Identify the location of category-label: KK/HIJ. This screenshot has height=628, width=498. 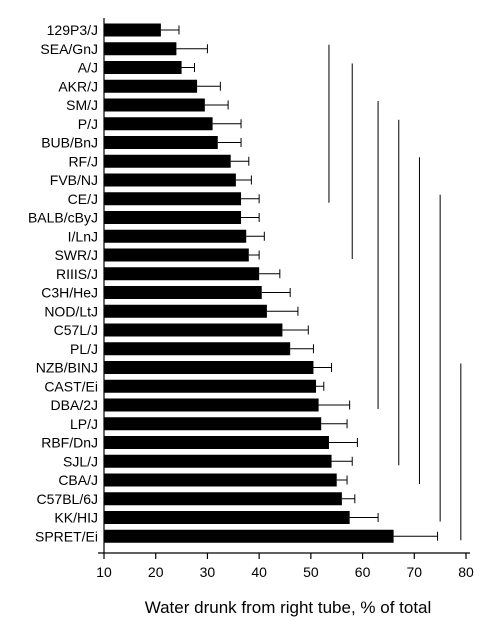
(76, 518).